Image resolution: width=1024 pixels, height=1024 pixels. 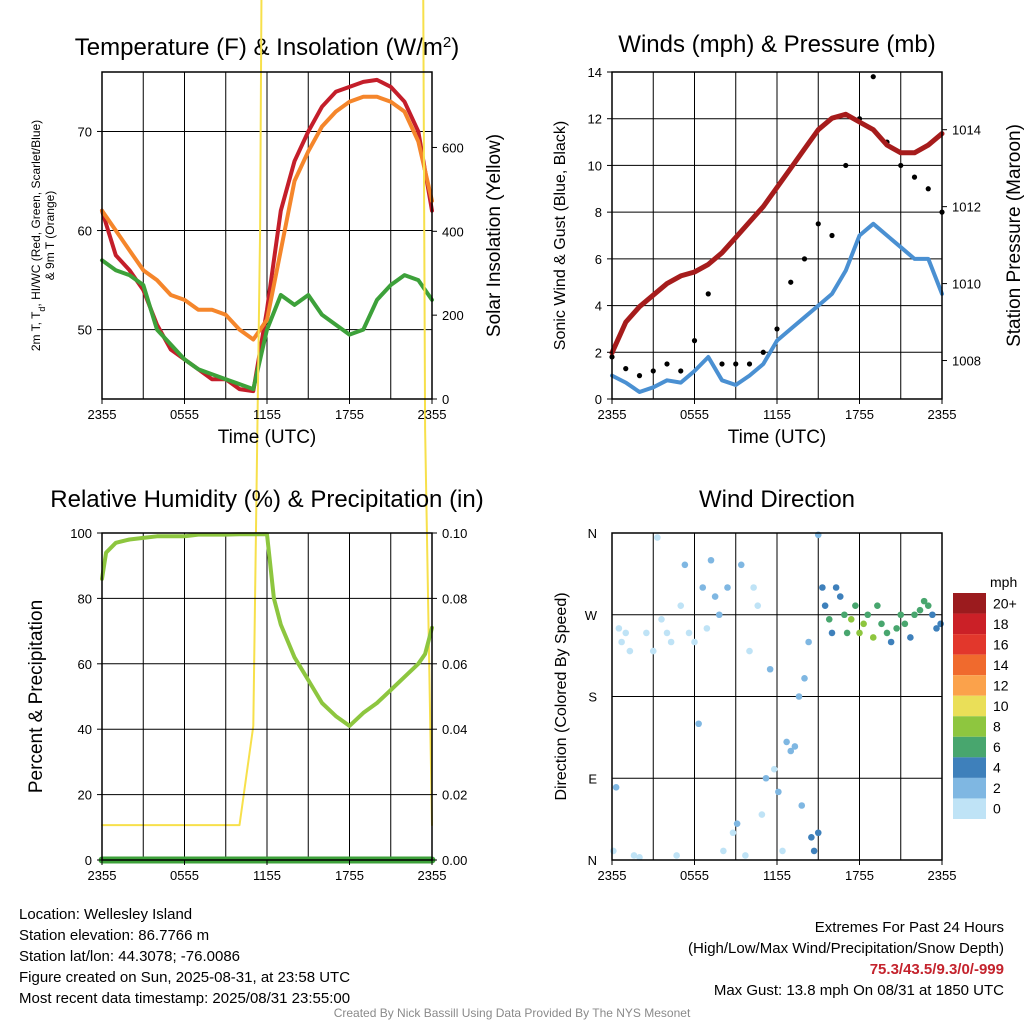 I want to click on y2-tick-label: 0.08, so click(x=454, y=598).